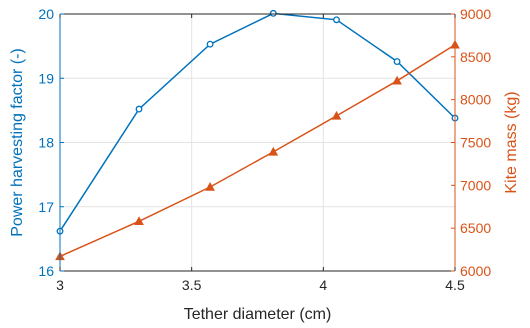 The width and height of the screenshot is (530, 328). I want to click on y-left-tick-label: 17, so click(46, 207).